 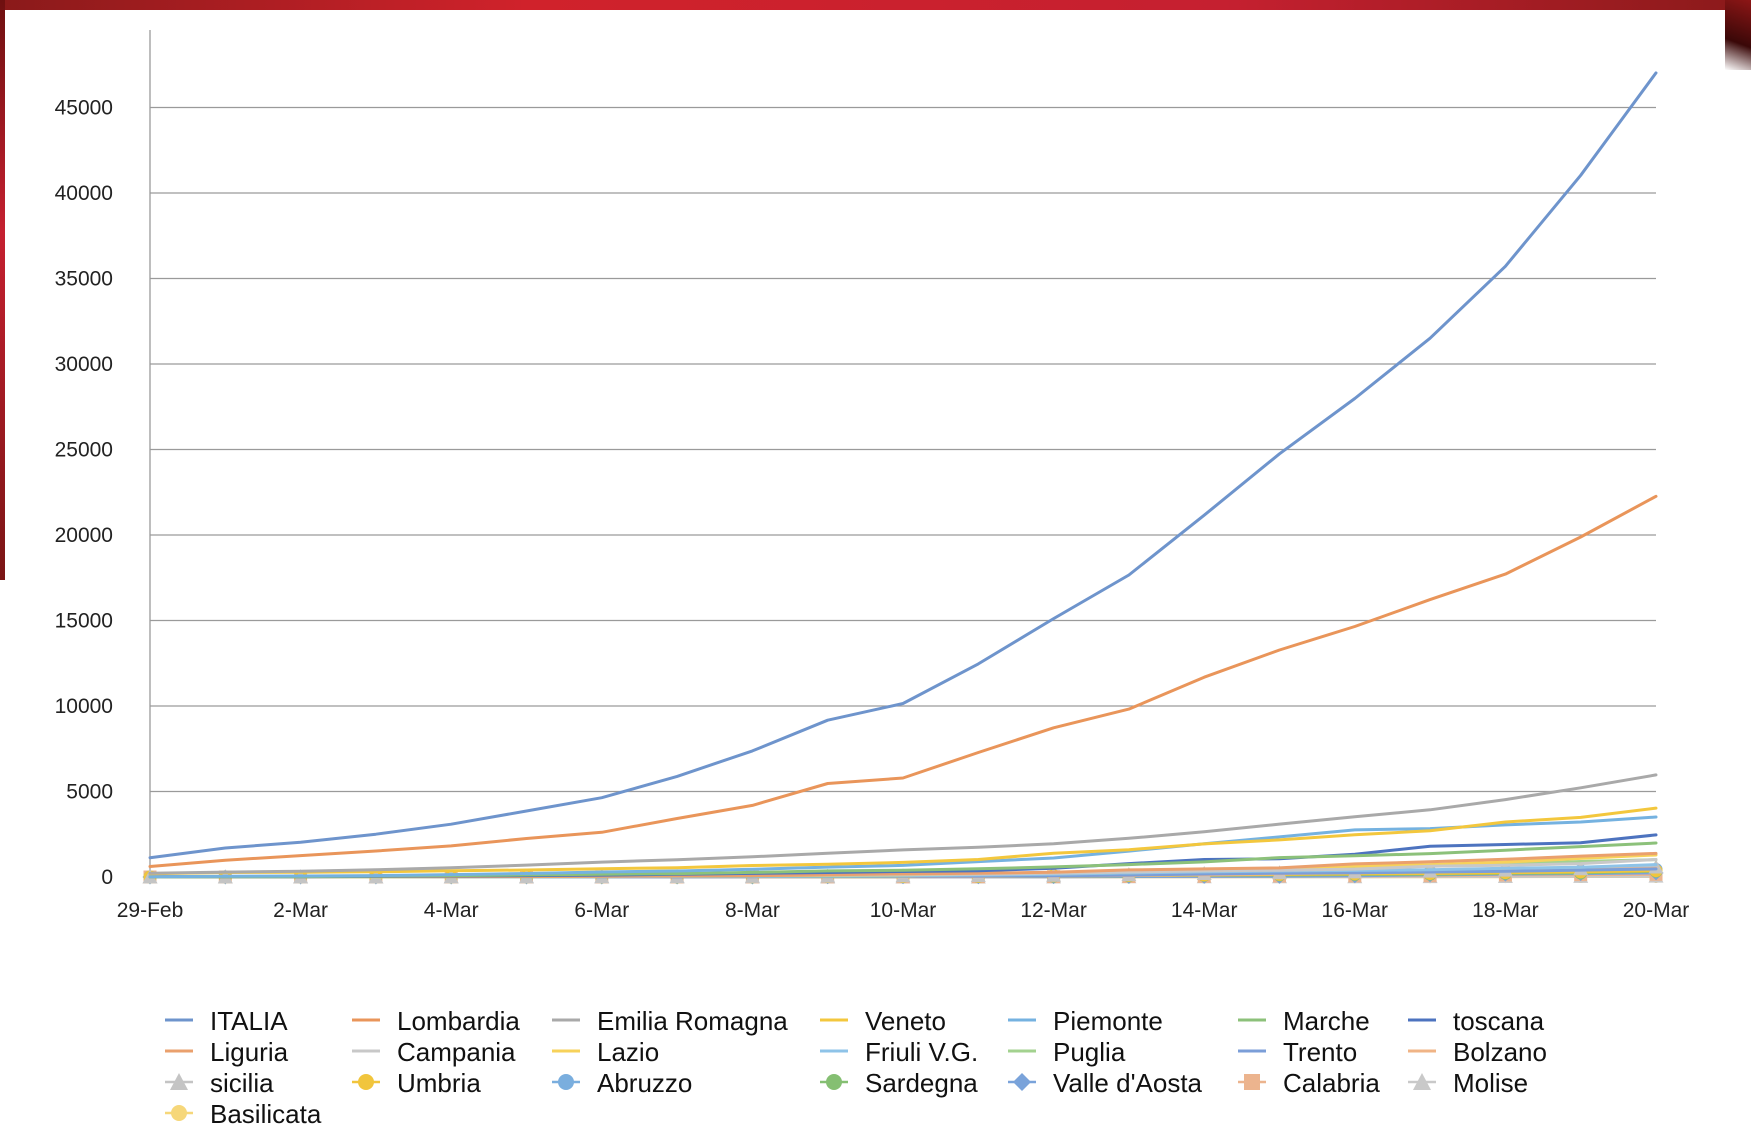 I want to click on legend-item-liguria: Liguria, so click(x=227, y=1052).